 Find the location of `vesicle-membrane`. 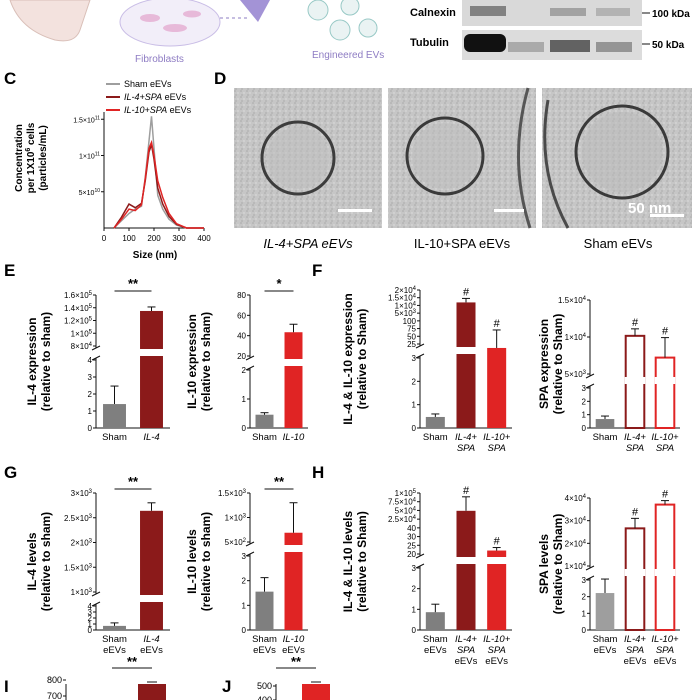

vesicle-membrane is located at coordinates (445, 156).